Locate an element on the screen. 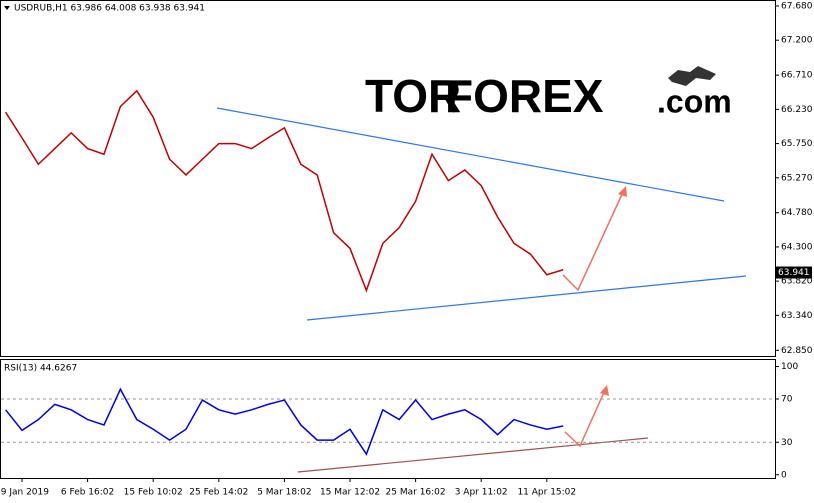 The width and height of the screenshot is (814, 503). price-title: USDRUB,H1 63.986 64.008 63.938 63.941 is located at coordinates (109, 9).